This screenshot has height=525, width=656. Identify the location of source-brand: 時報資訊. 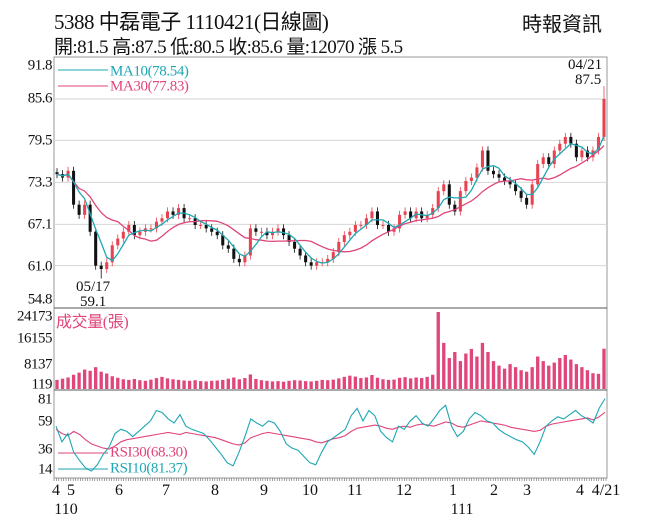
(562, 25).